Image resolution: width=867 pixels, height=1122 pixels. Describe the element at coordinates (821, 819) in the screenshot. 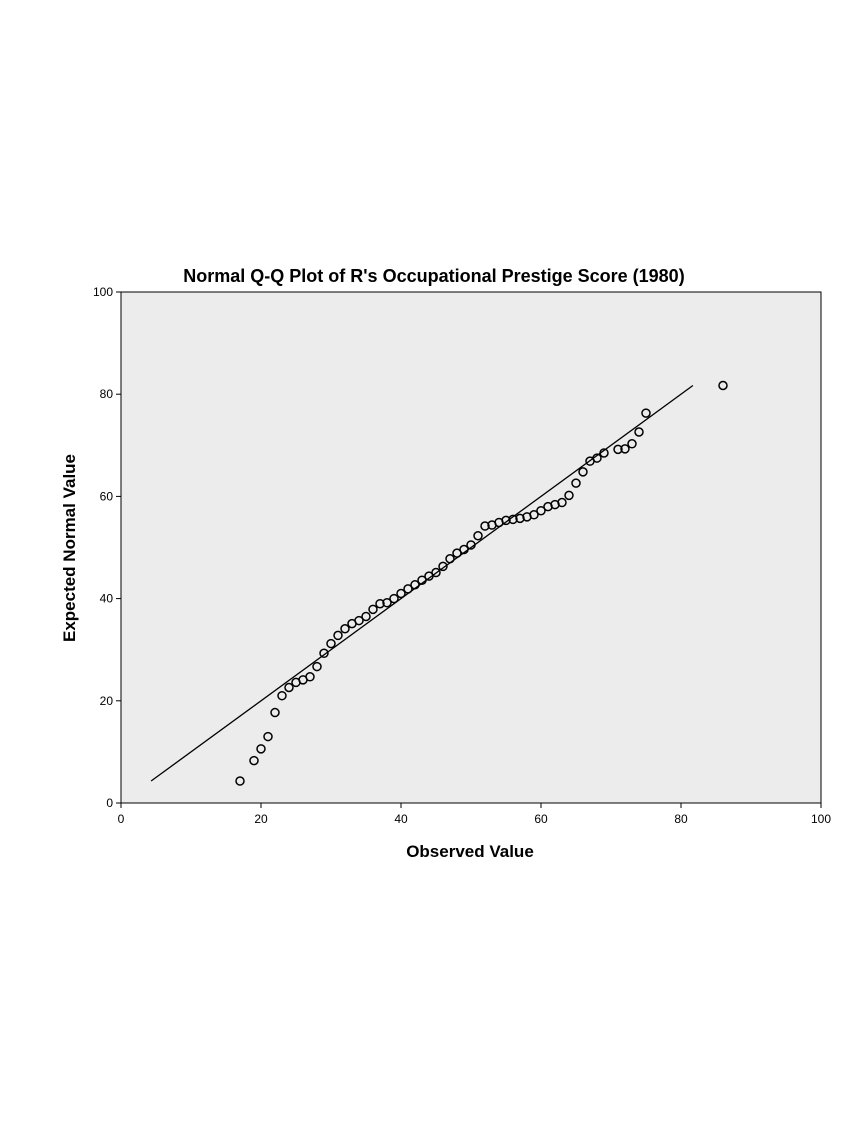

I see `x-tick-label: 100` at that location.